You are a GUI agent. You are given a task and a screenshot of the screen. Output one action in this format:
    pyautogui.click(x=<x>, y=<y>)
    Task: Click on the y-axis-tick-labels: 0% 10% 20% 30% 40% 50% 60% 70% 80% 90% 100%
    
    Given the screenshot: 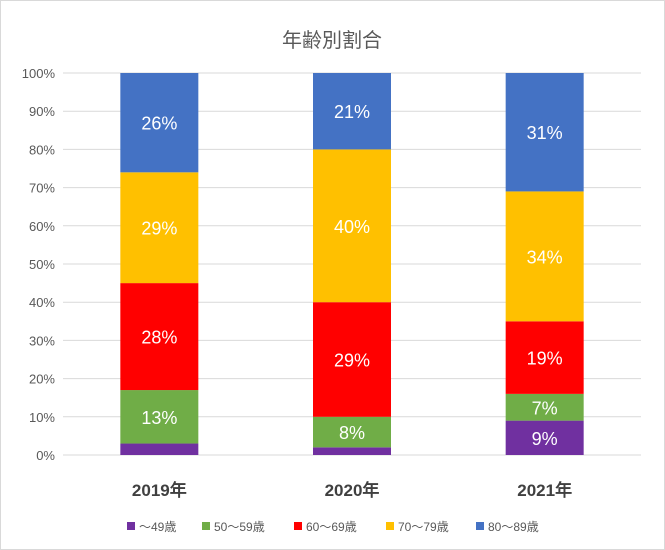 What is the action you would take?
    pyautogui.click(x=39, y=264)
    